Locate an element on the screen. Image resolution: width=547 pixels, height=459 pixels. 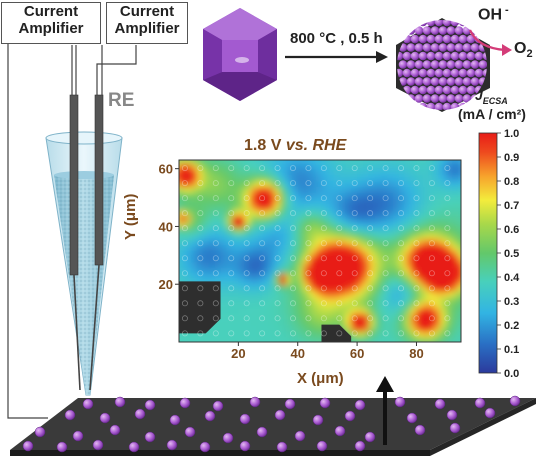
nanopipette is located at coordinates (84, 245).